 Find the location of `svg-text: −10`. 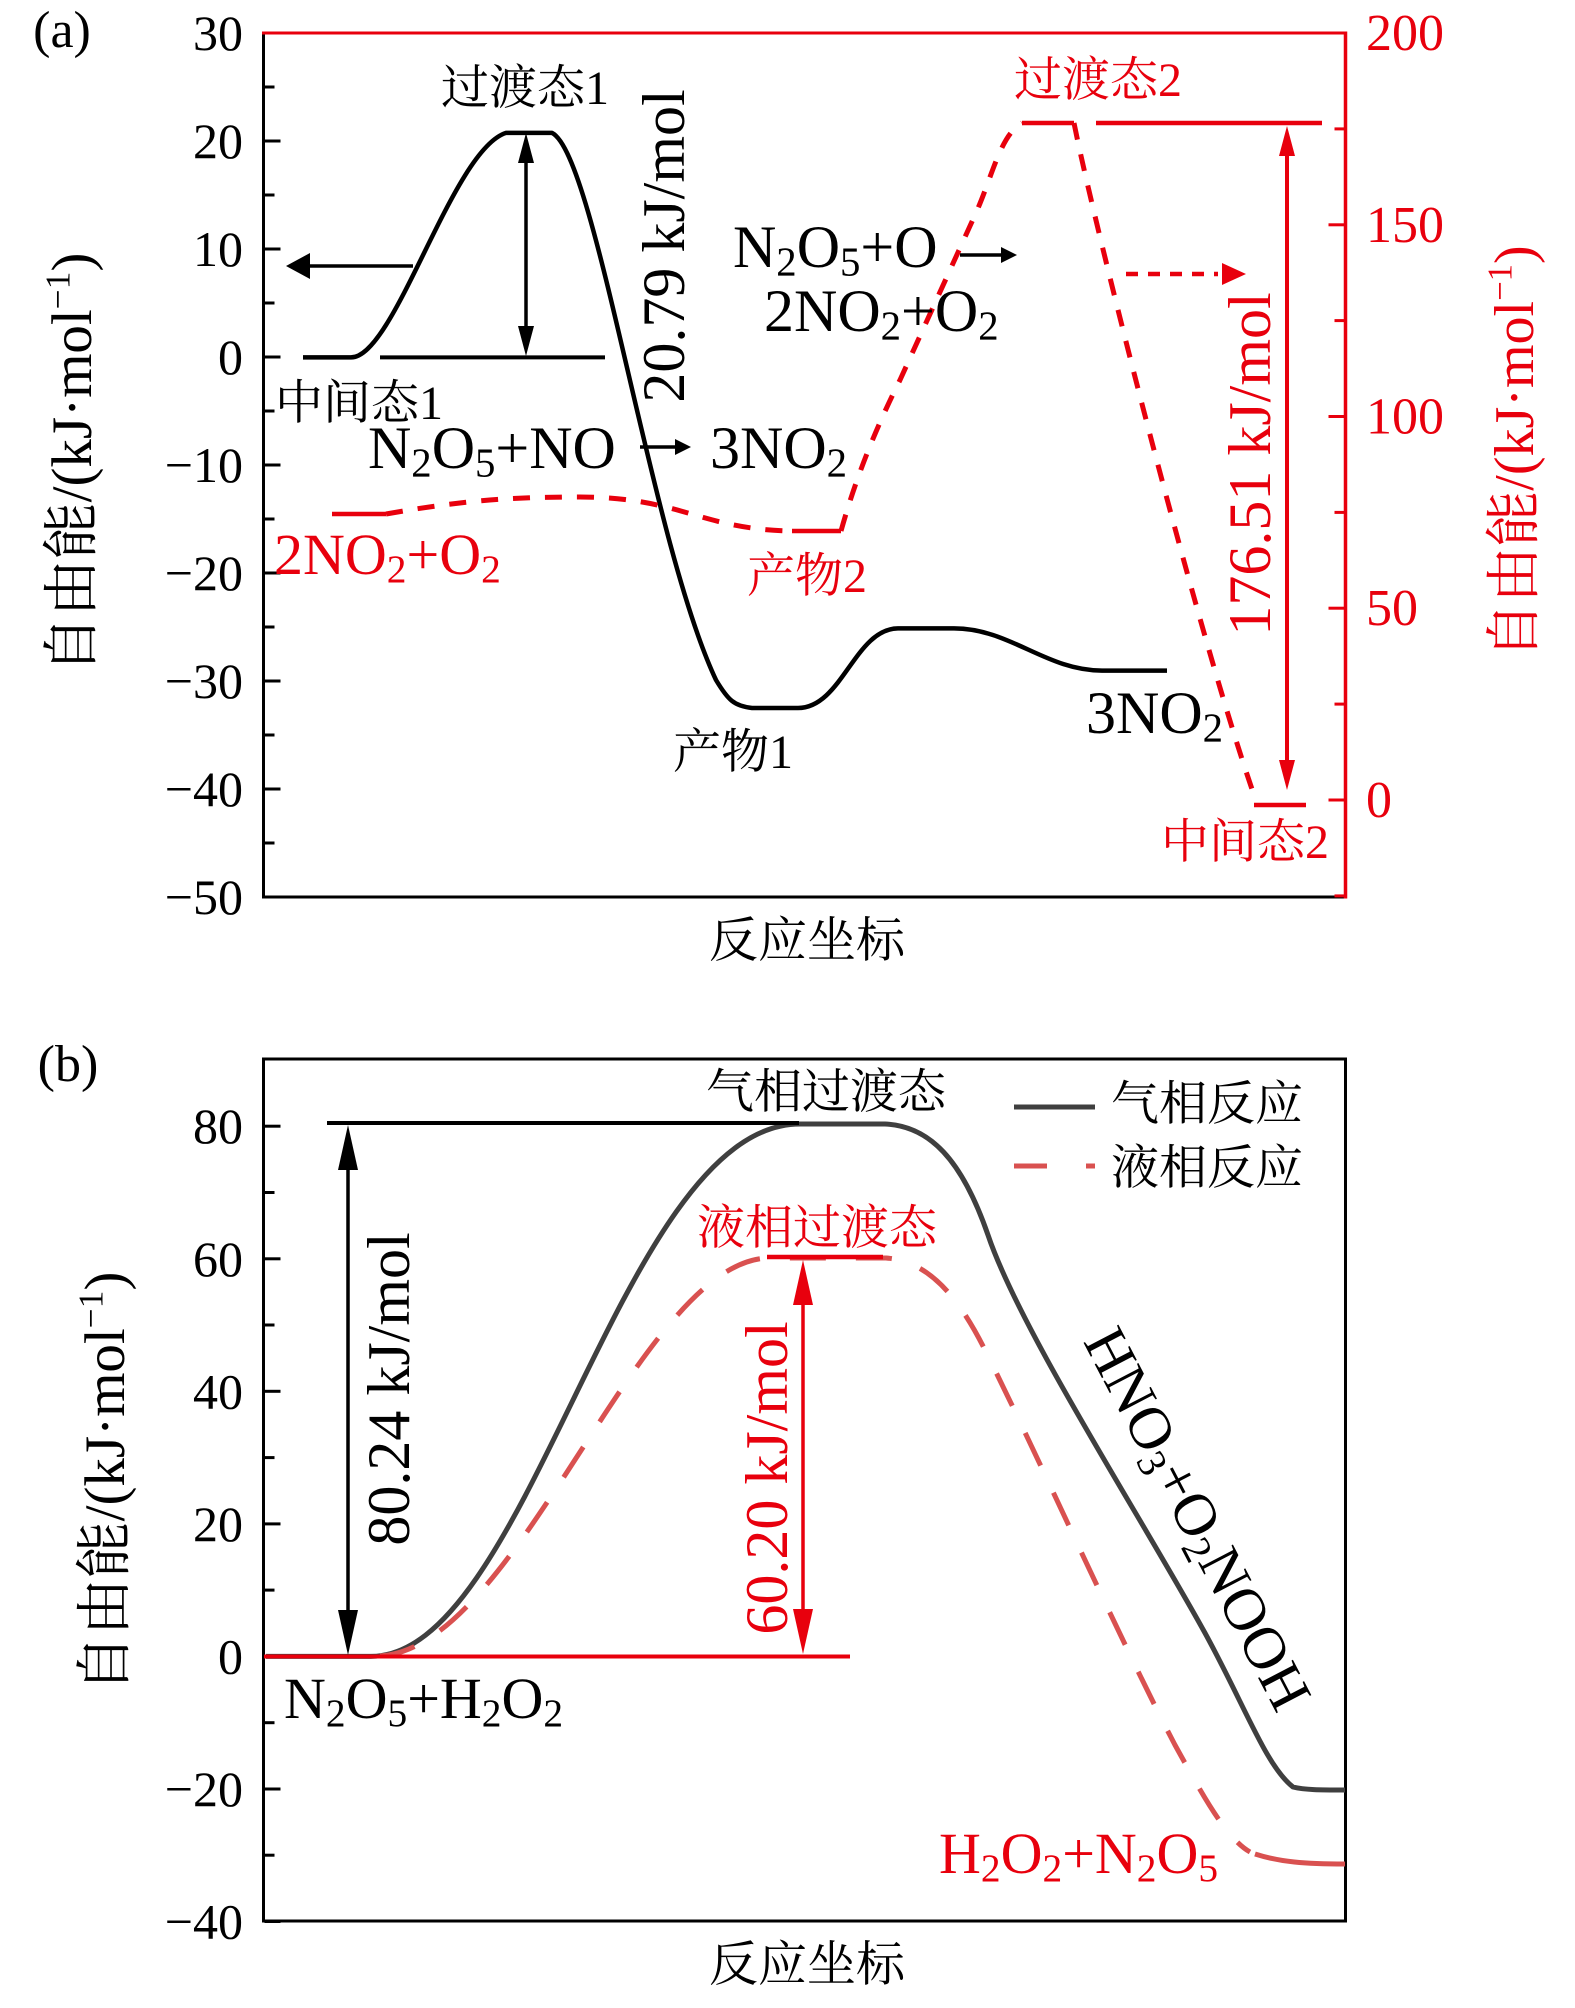

svg-text: −10 is located at coordinates (204, 465).